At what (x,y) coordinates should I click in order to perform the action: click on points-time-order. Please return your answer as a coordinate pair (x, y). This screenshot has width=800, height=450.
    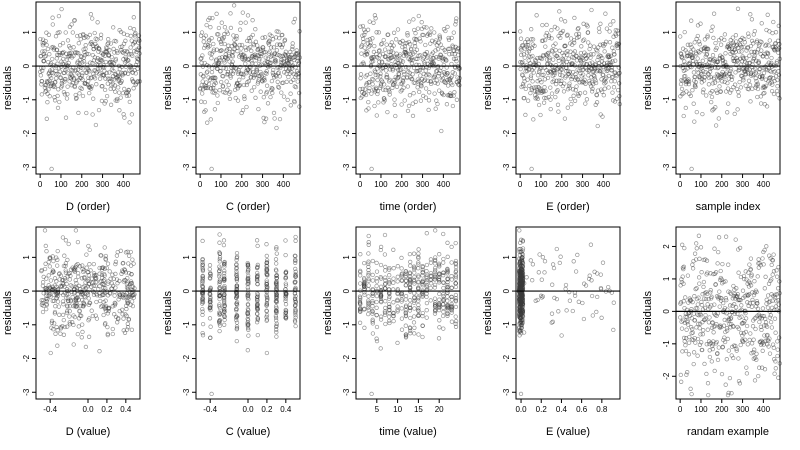
    Looking at the image, I should click on (410, 92).